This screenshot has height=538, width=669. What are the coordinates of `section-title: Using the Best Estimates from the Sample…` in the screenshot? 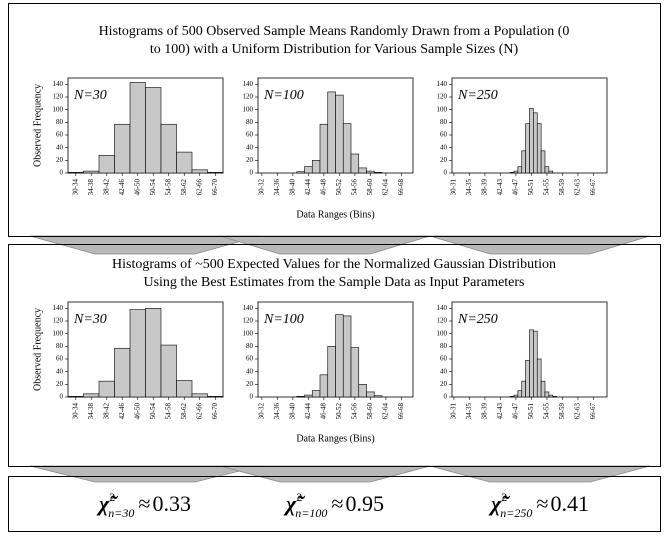 It's located at (333, 282).